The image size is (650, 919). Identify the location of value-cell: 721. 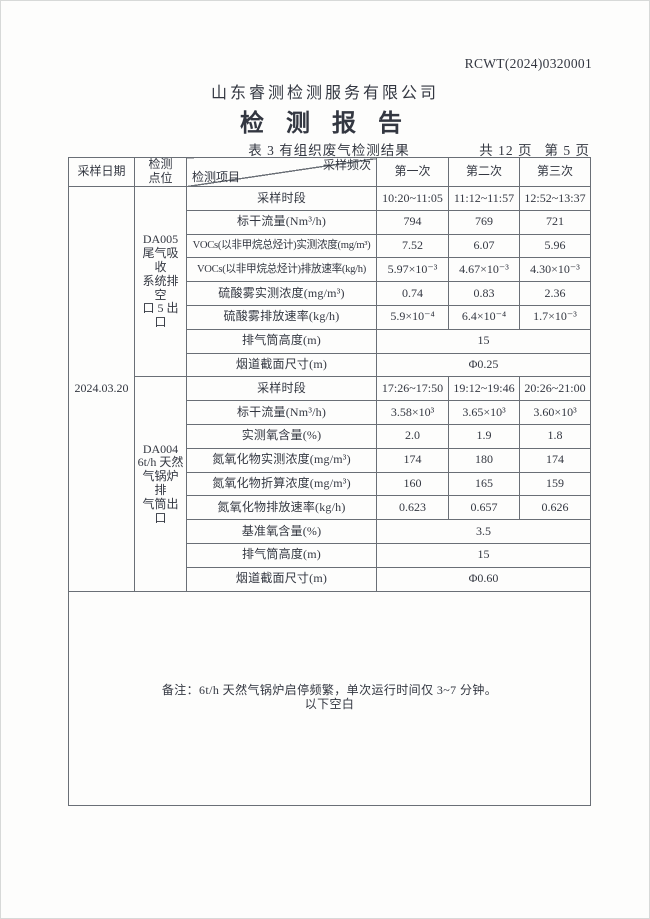
(555, 222).